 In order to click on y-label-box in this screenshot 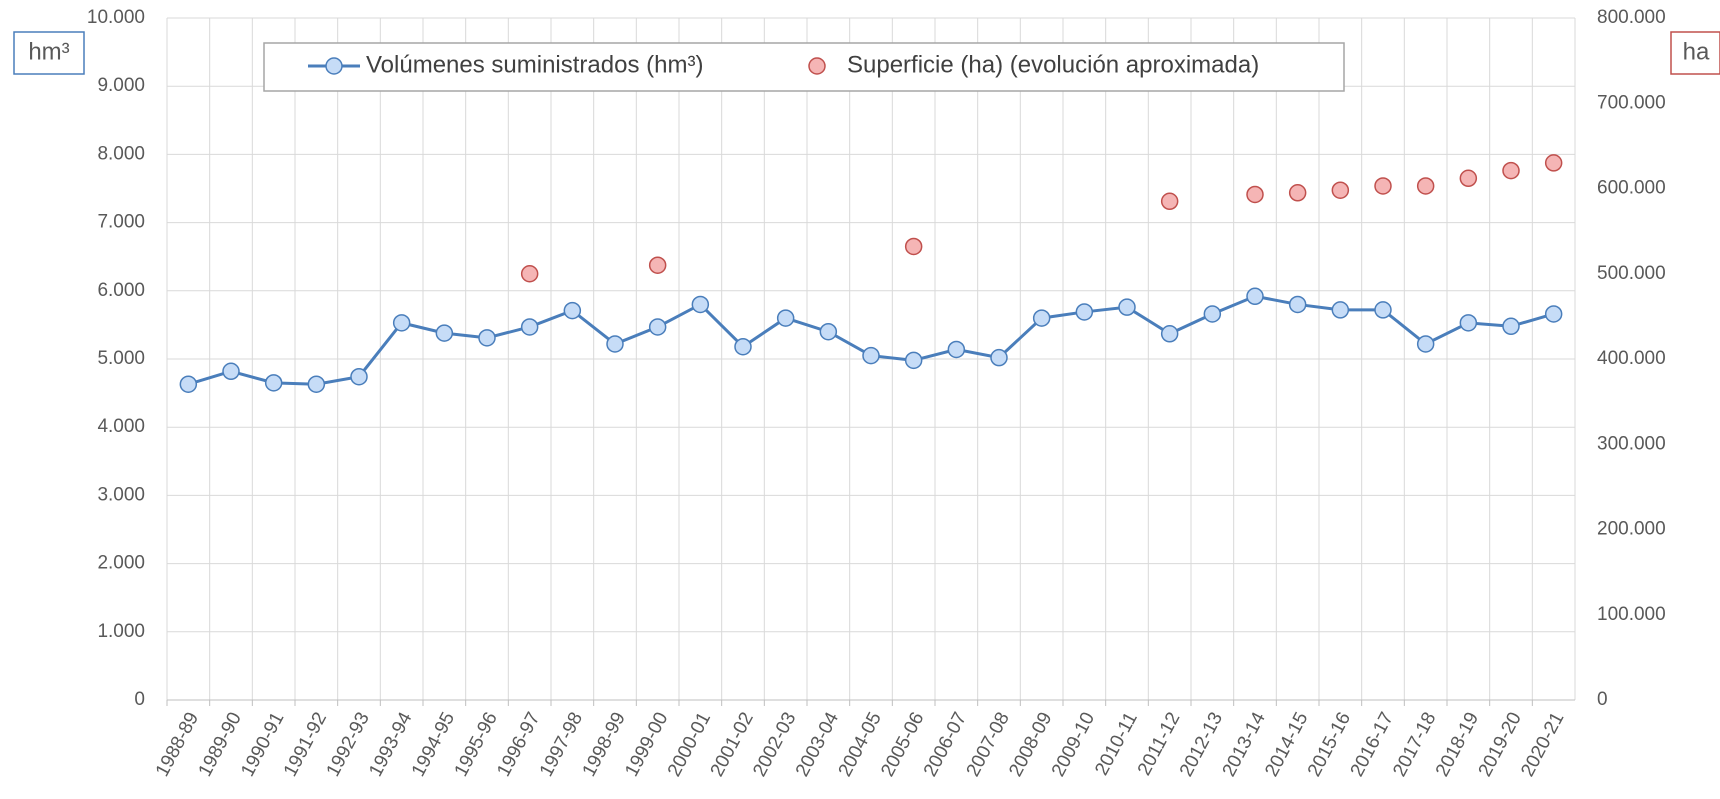, I will do `click(49, 53)`.